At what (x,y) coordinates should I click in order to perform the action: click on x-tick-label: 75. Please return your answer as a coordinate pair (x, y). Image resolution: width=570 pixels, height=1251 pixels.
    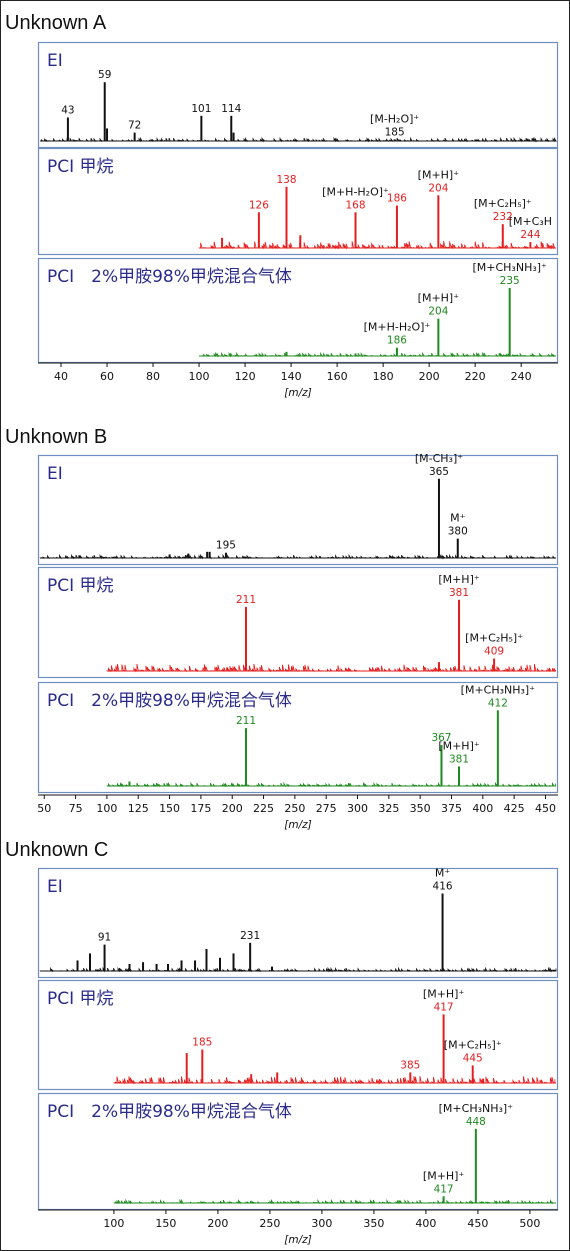
    Looking at the image, I should click on (76, 808).